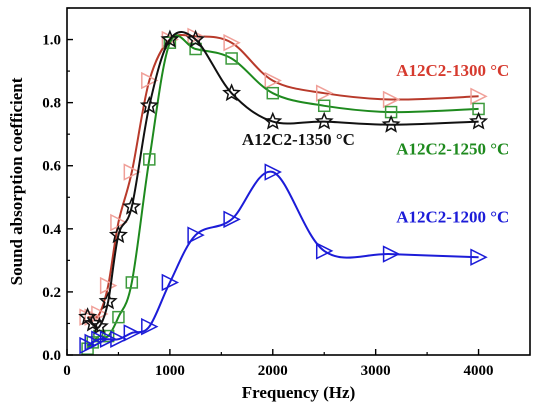 This screenshot has height=410, width=550. I want to click on x-tick-label: 0, so click(67, 371).